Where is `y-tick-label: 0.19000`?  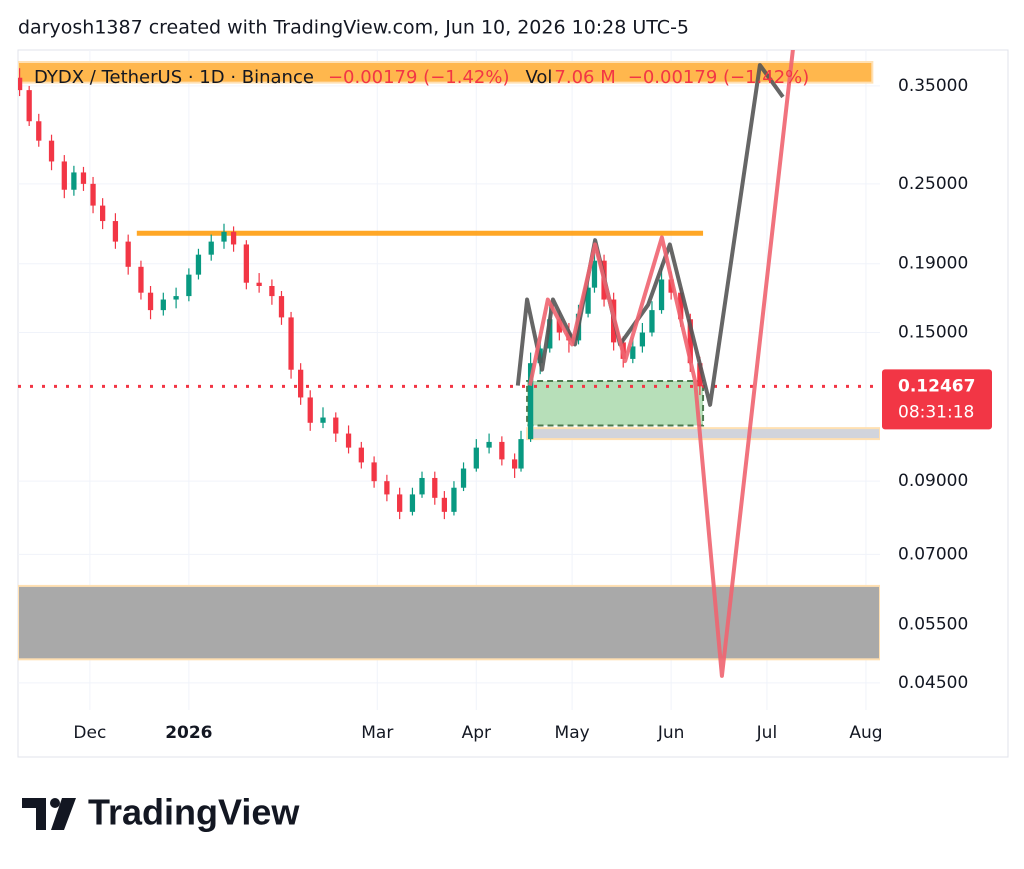 y-tick-label: 0.19000 is located at coordinates (933, 264).